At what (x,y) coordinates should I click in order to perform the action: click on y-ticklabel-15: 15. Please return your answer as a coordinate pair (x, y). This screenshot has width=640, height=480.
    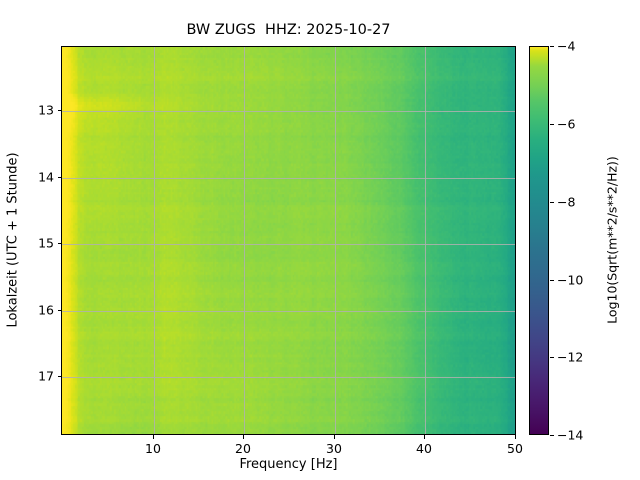
    Looking at the image, I should click on (46, 243).